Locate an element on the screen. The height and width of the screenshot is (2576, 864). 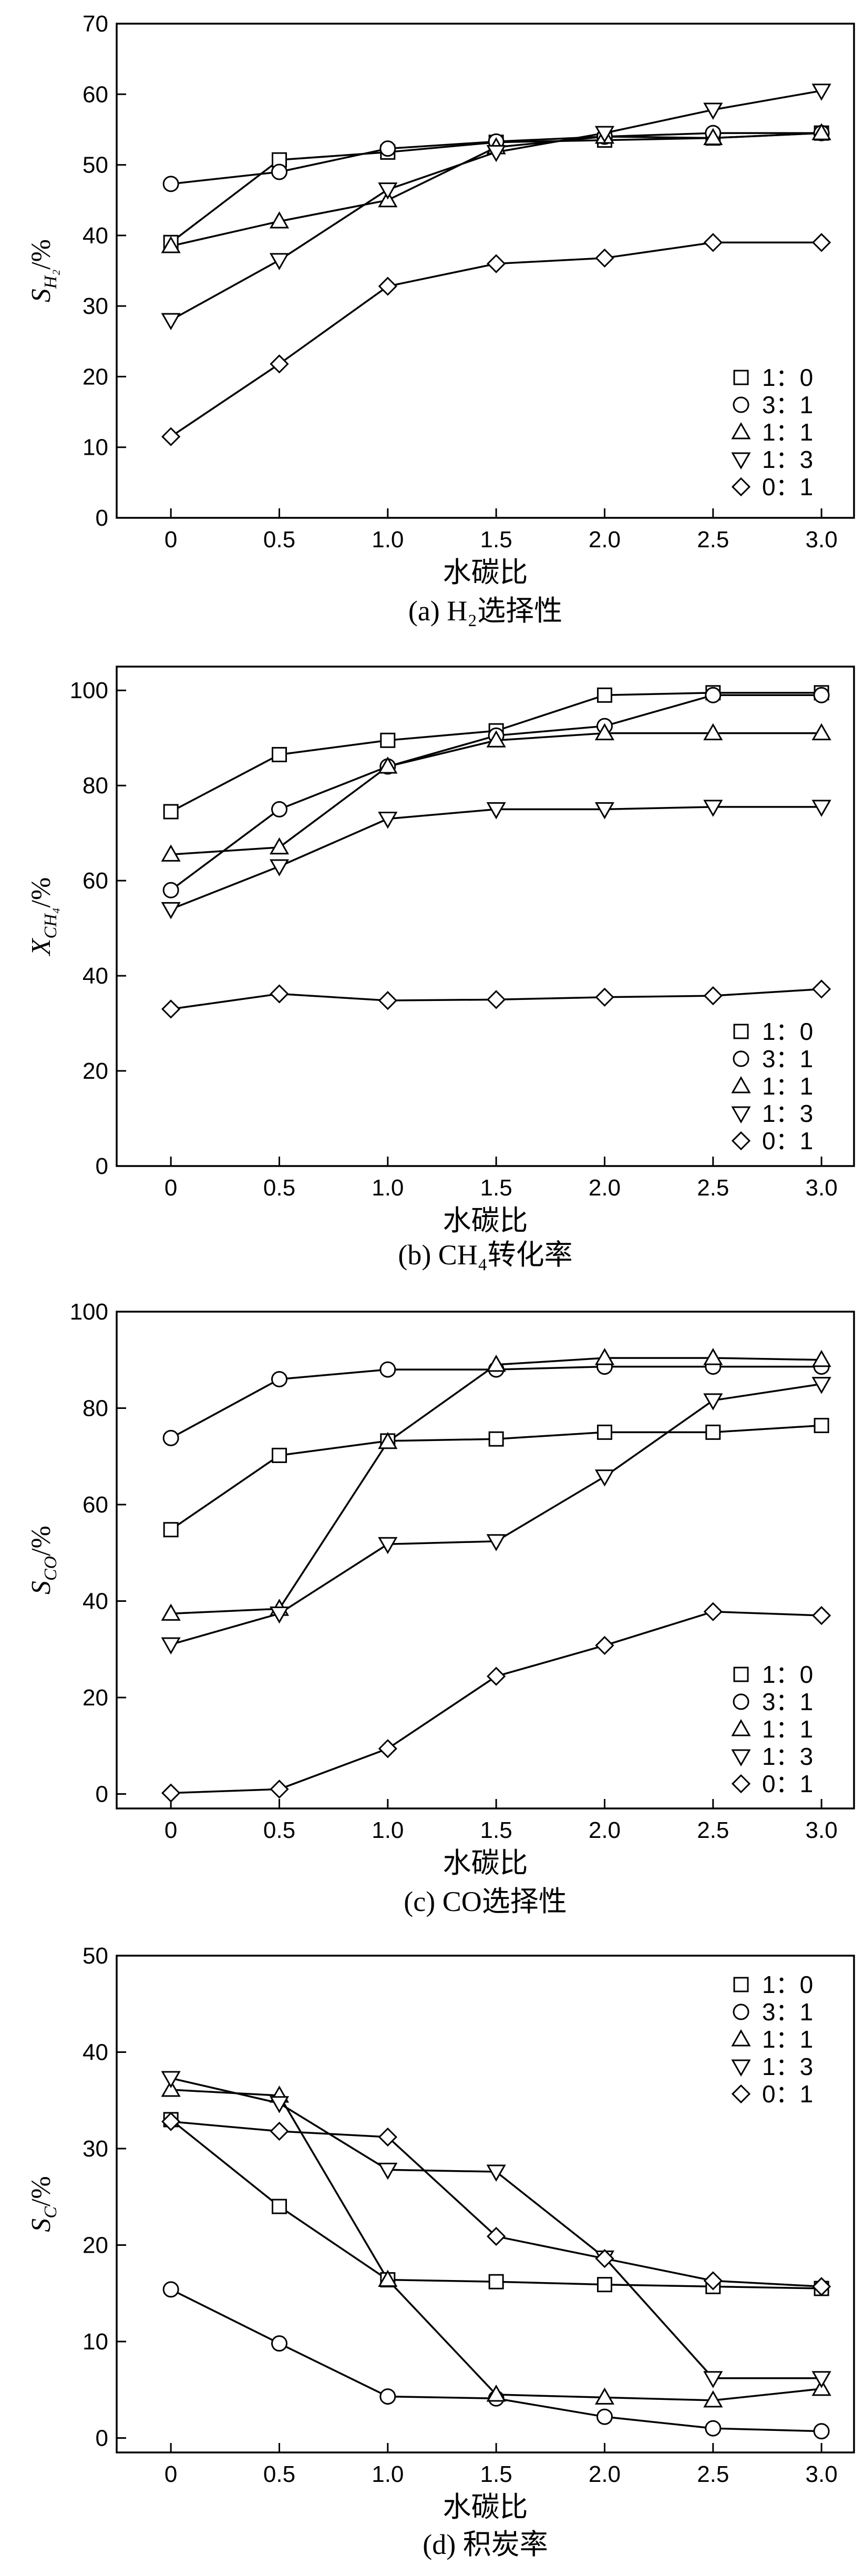
y-tick-label: 30 is located at coordinates (95, 306).